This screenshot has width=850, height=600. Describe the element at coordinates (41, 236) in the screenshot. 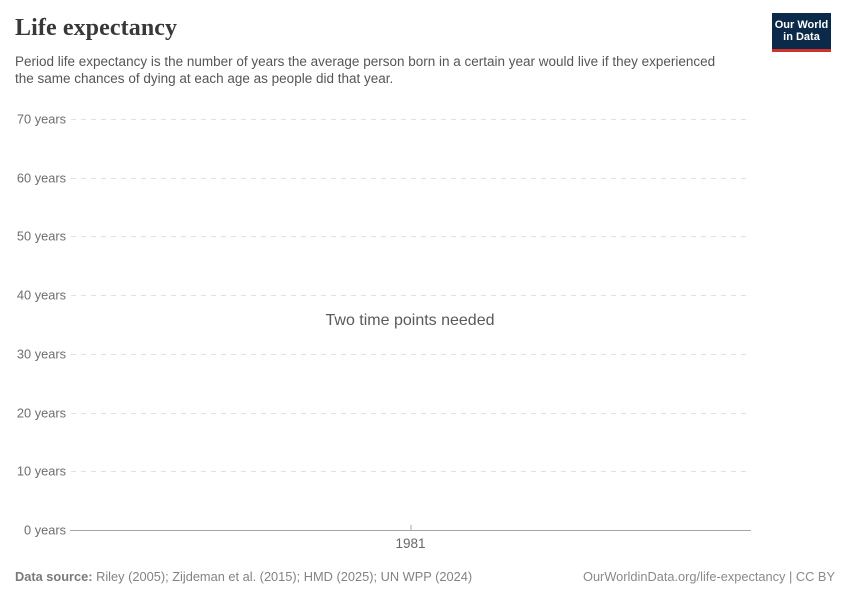

I see `y-axis-tick-label: 50 years` at that location.